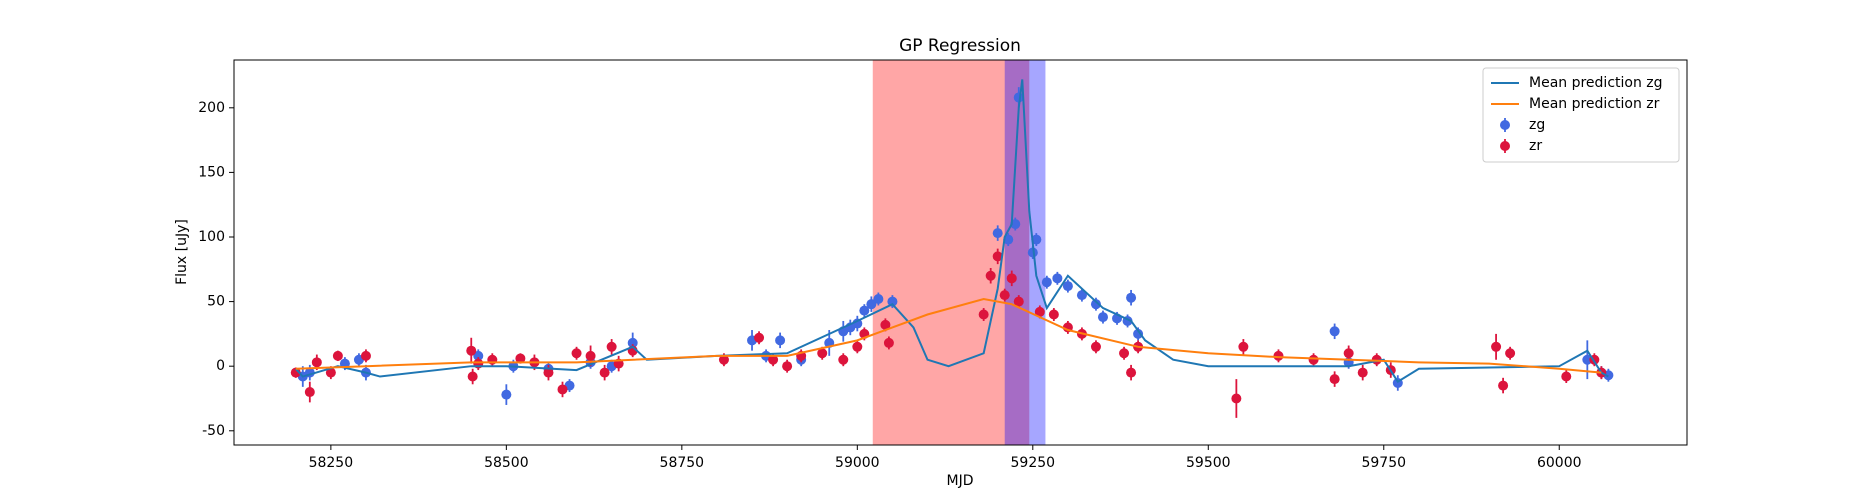 The width and height of the screenshot is (1875, 500). I want to click on chart-title: GP Regression, so click(960, 46).